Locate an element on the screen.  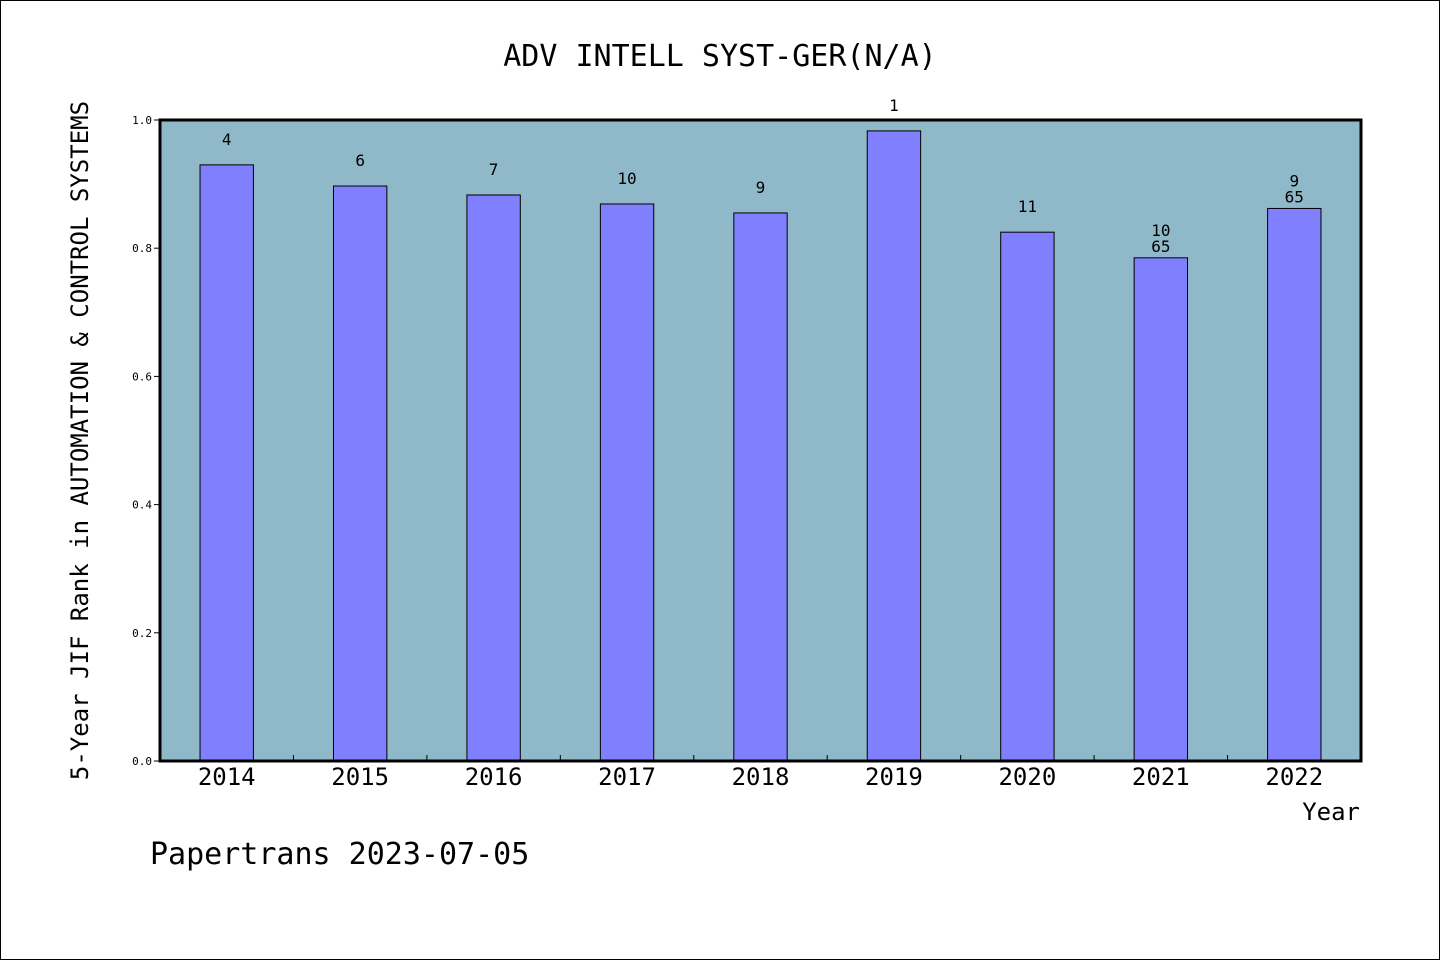
y-tick-label: 0.0 is located at coordinates (142, 761).